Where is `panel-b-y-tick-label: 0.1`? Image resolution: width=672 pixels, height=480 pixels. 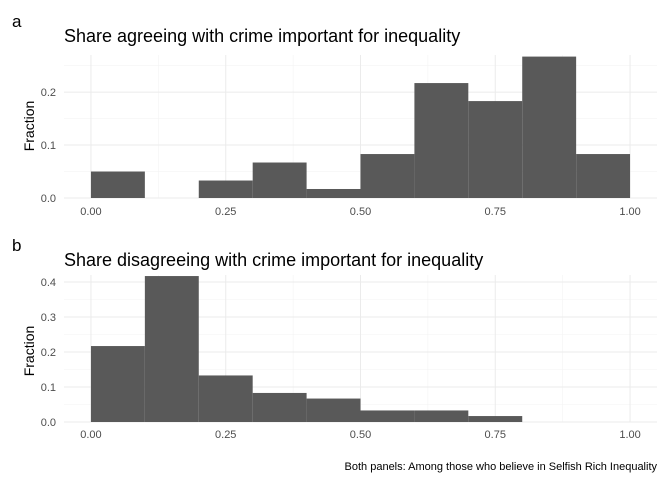 panel-b-y-tick-label: 0.1 is located at coordinates (48, 388).